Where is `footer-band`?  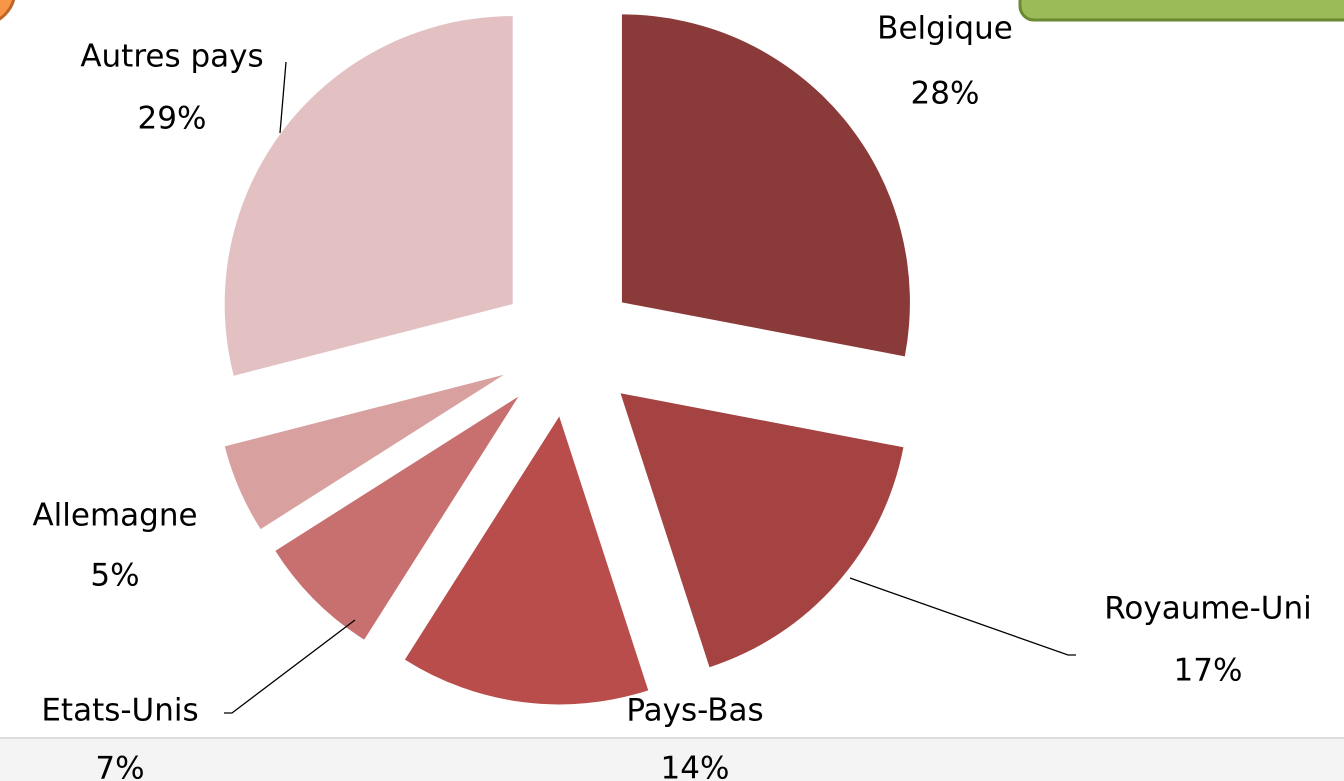 footer-band is located at coordinates (672, 759).